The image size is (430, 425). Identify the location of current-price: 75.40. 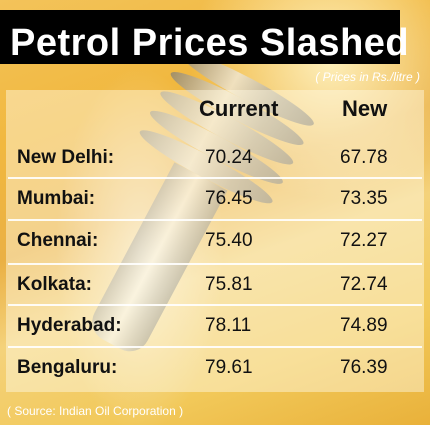
(229, 240).